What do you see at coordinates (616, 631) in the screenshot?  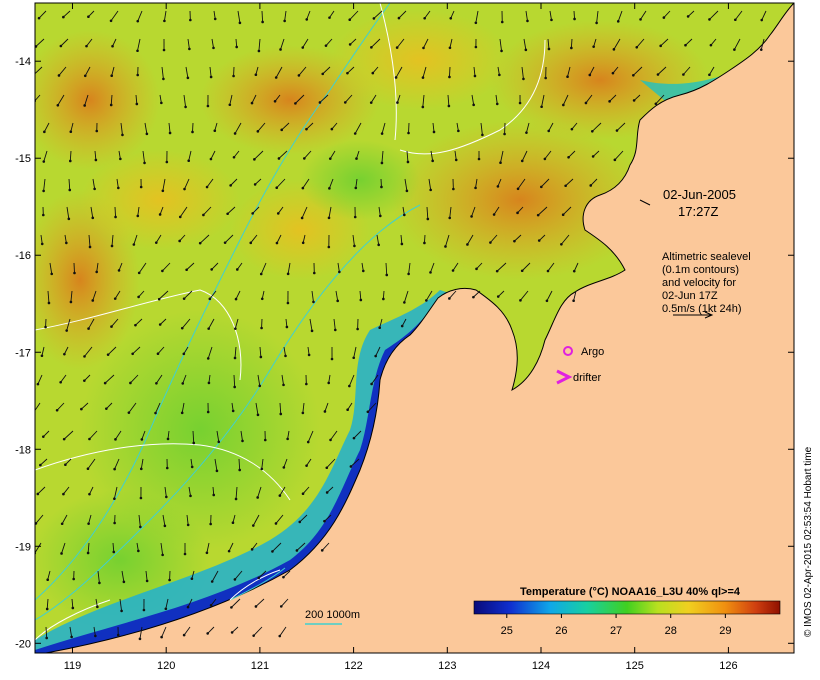 I see `colorbar-tick-label: 27` at bounding box center [616, 631].